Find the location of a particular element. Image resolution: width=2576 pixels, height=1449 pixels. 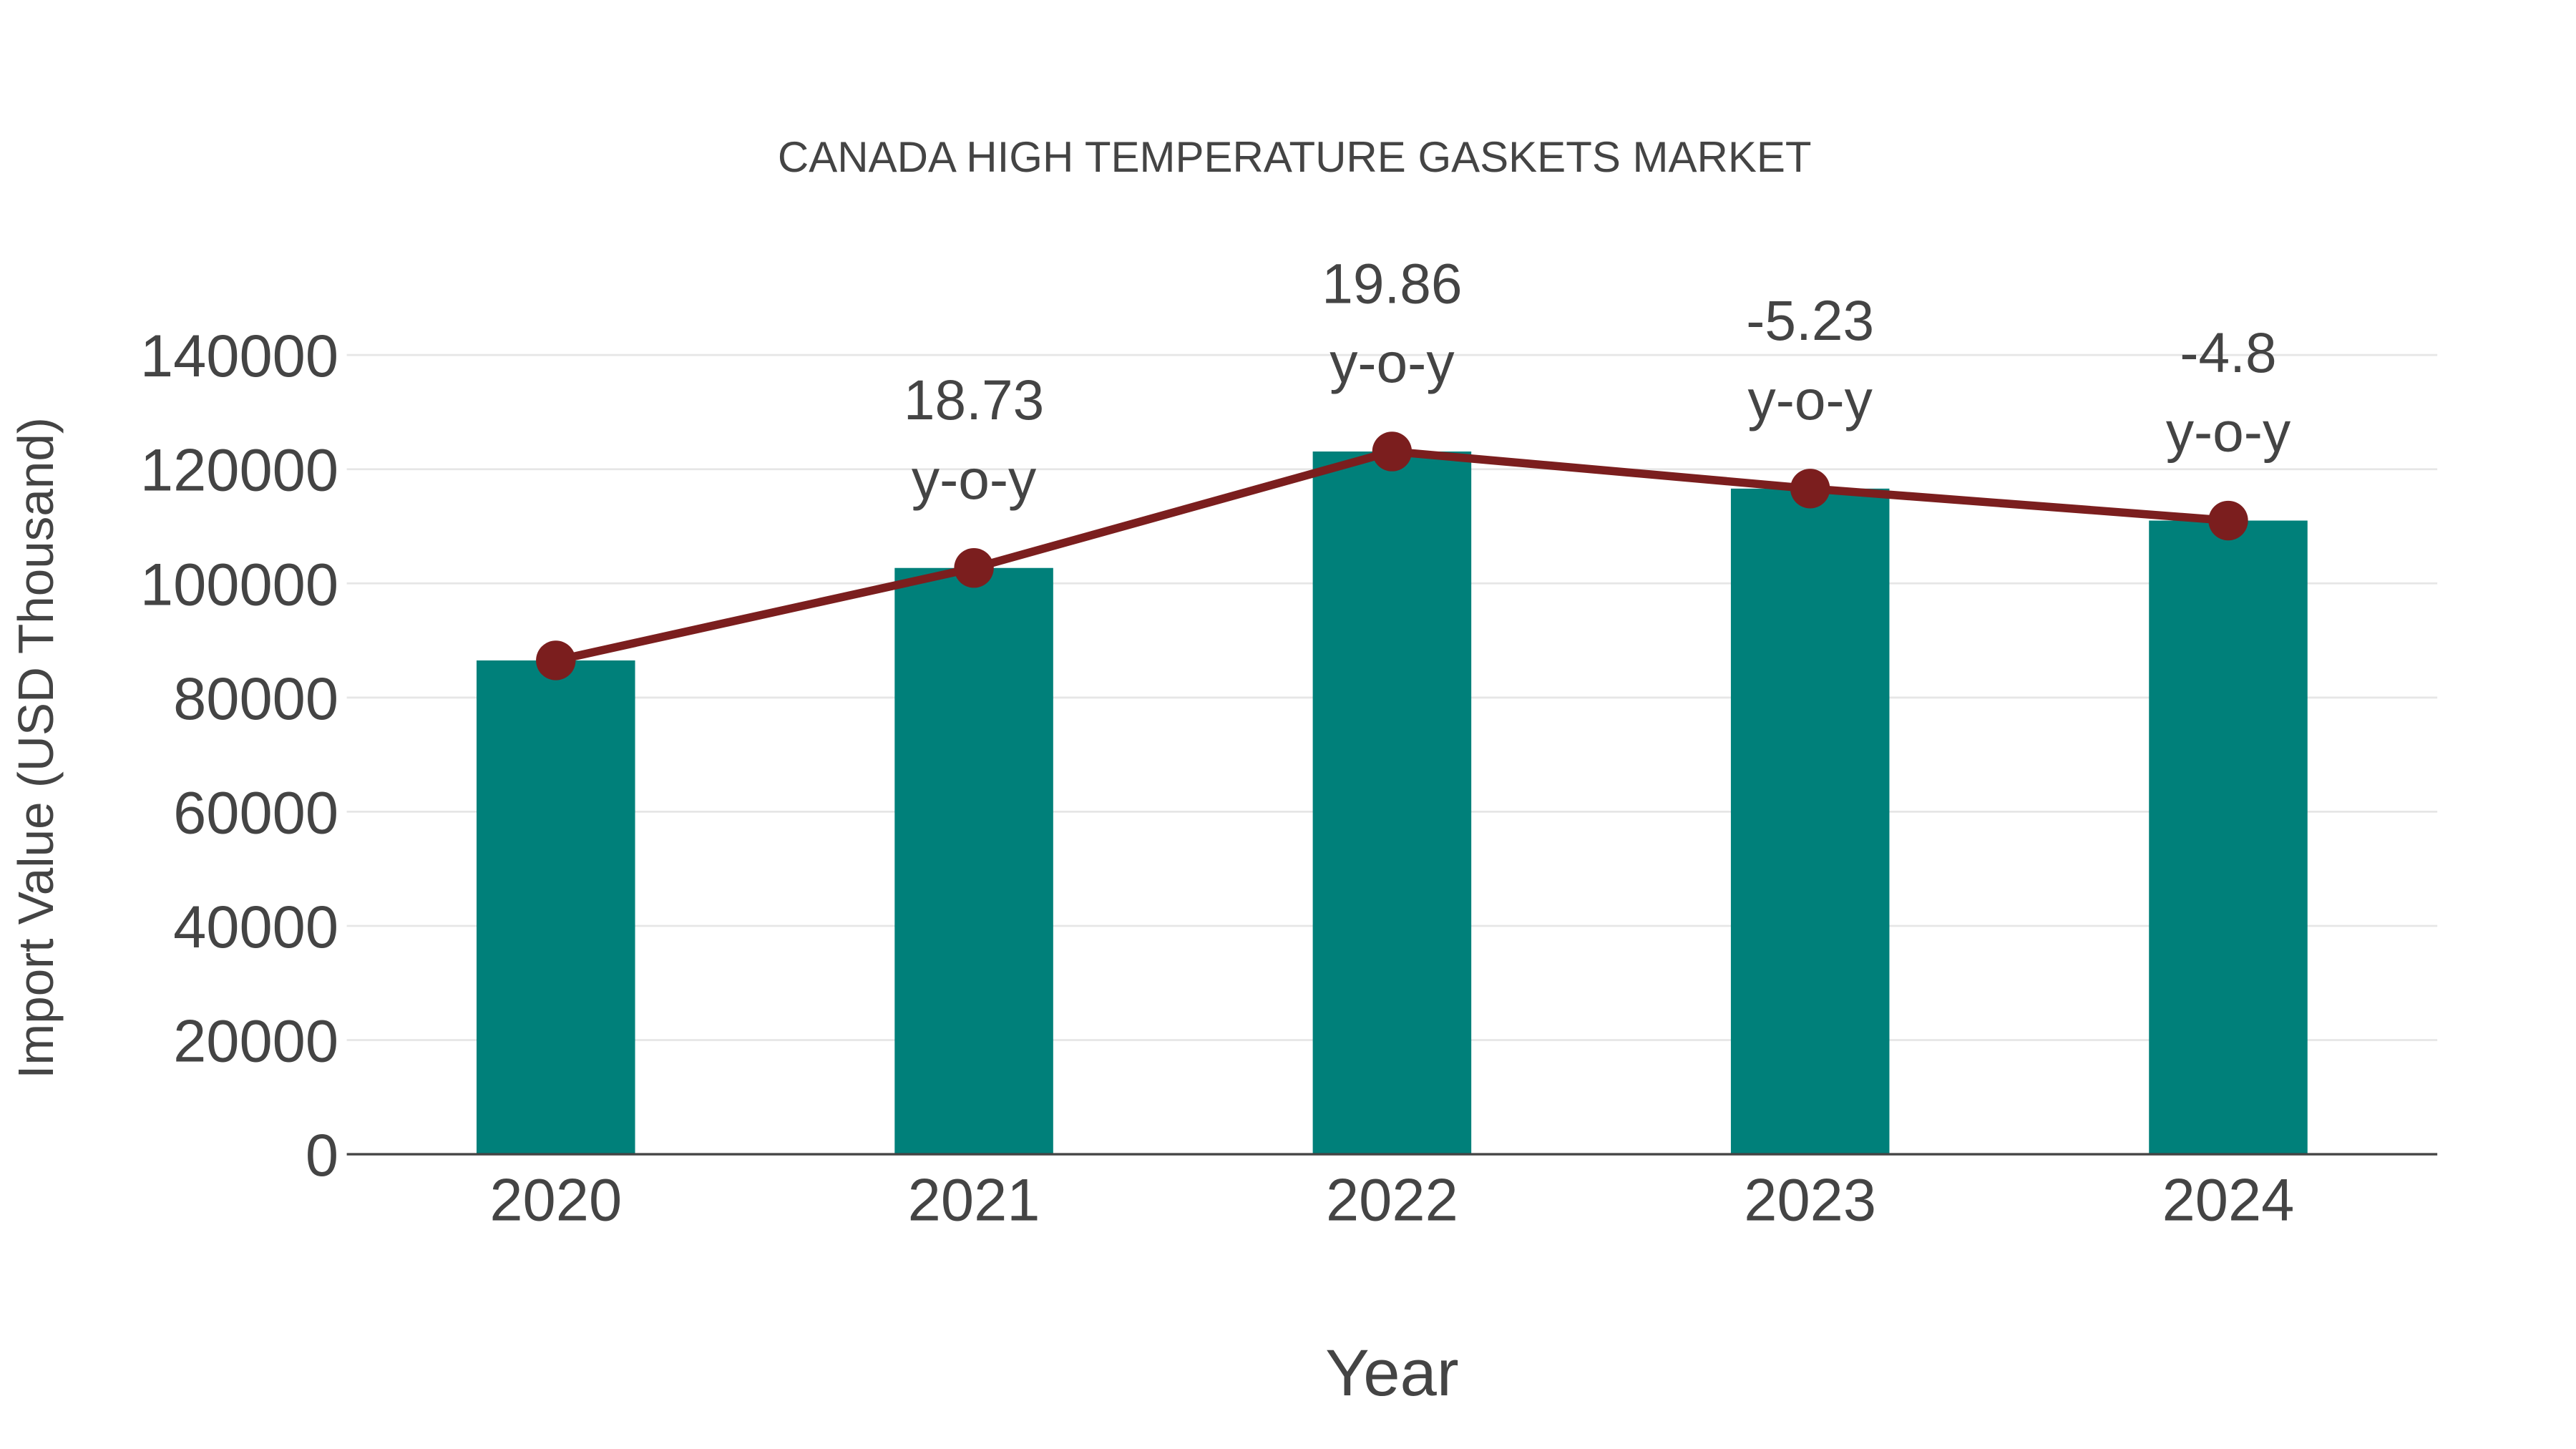

bar-2022 is located at coordinates (1392, 803).